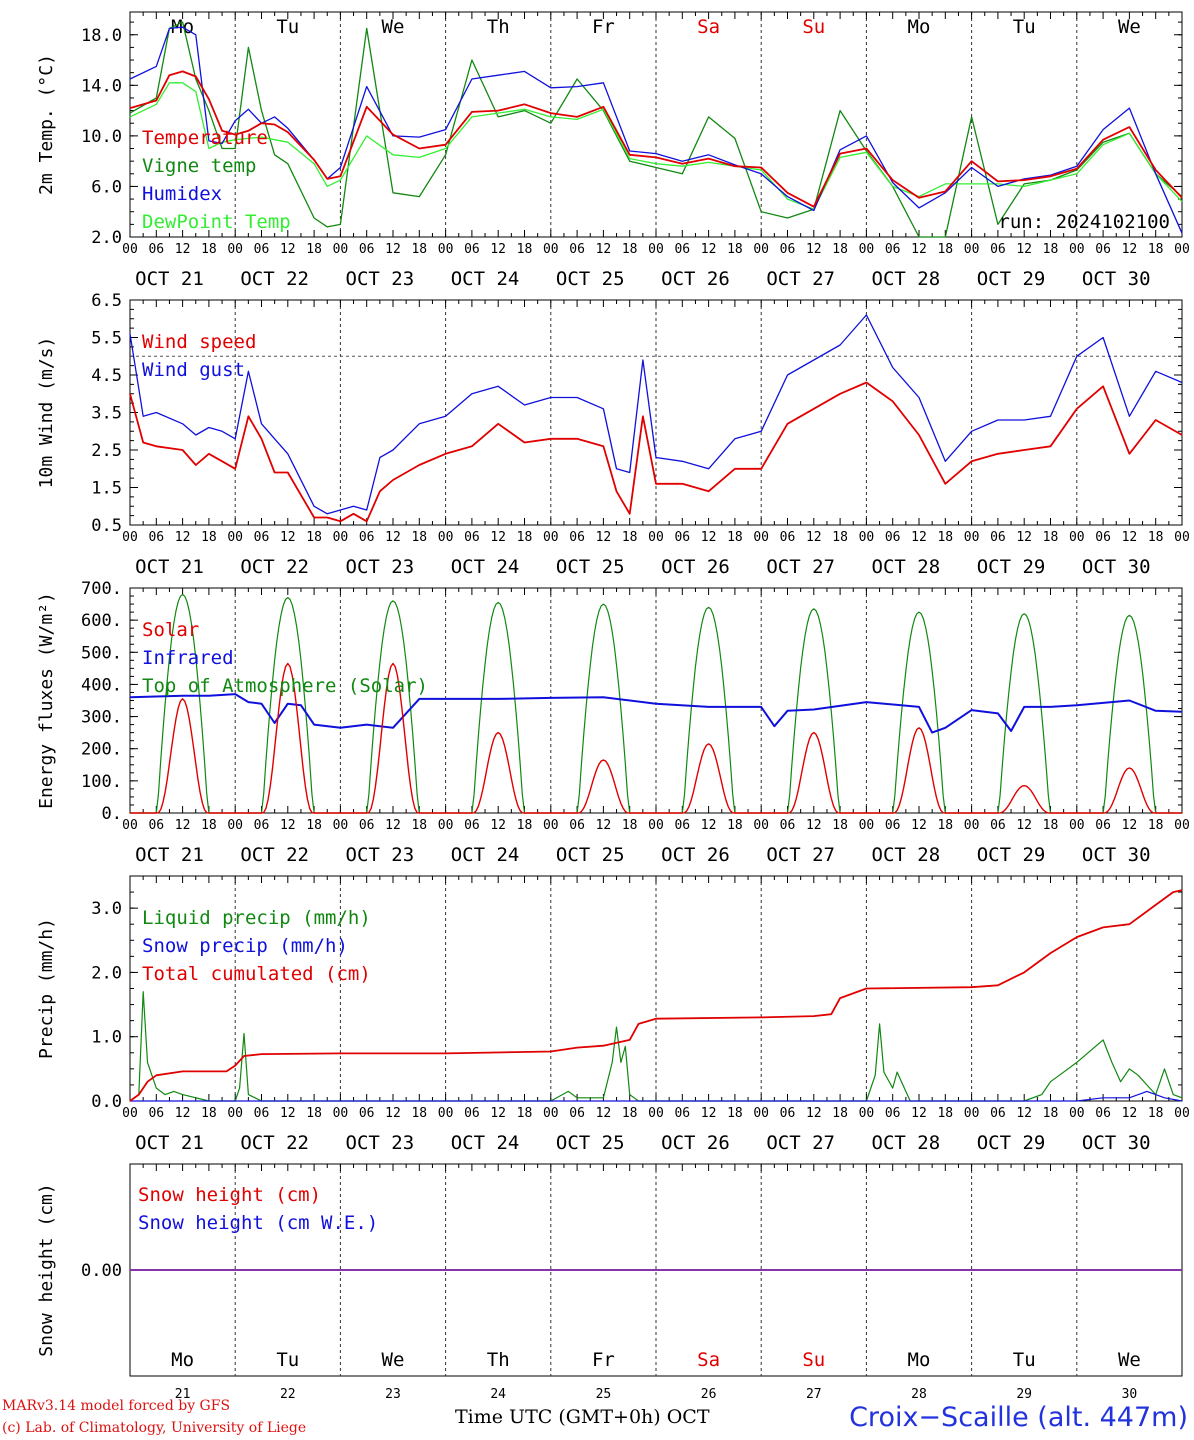  Describe the element at coordinates (656, 713) in the screenshot. I see `series-line-infrared` at that location.